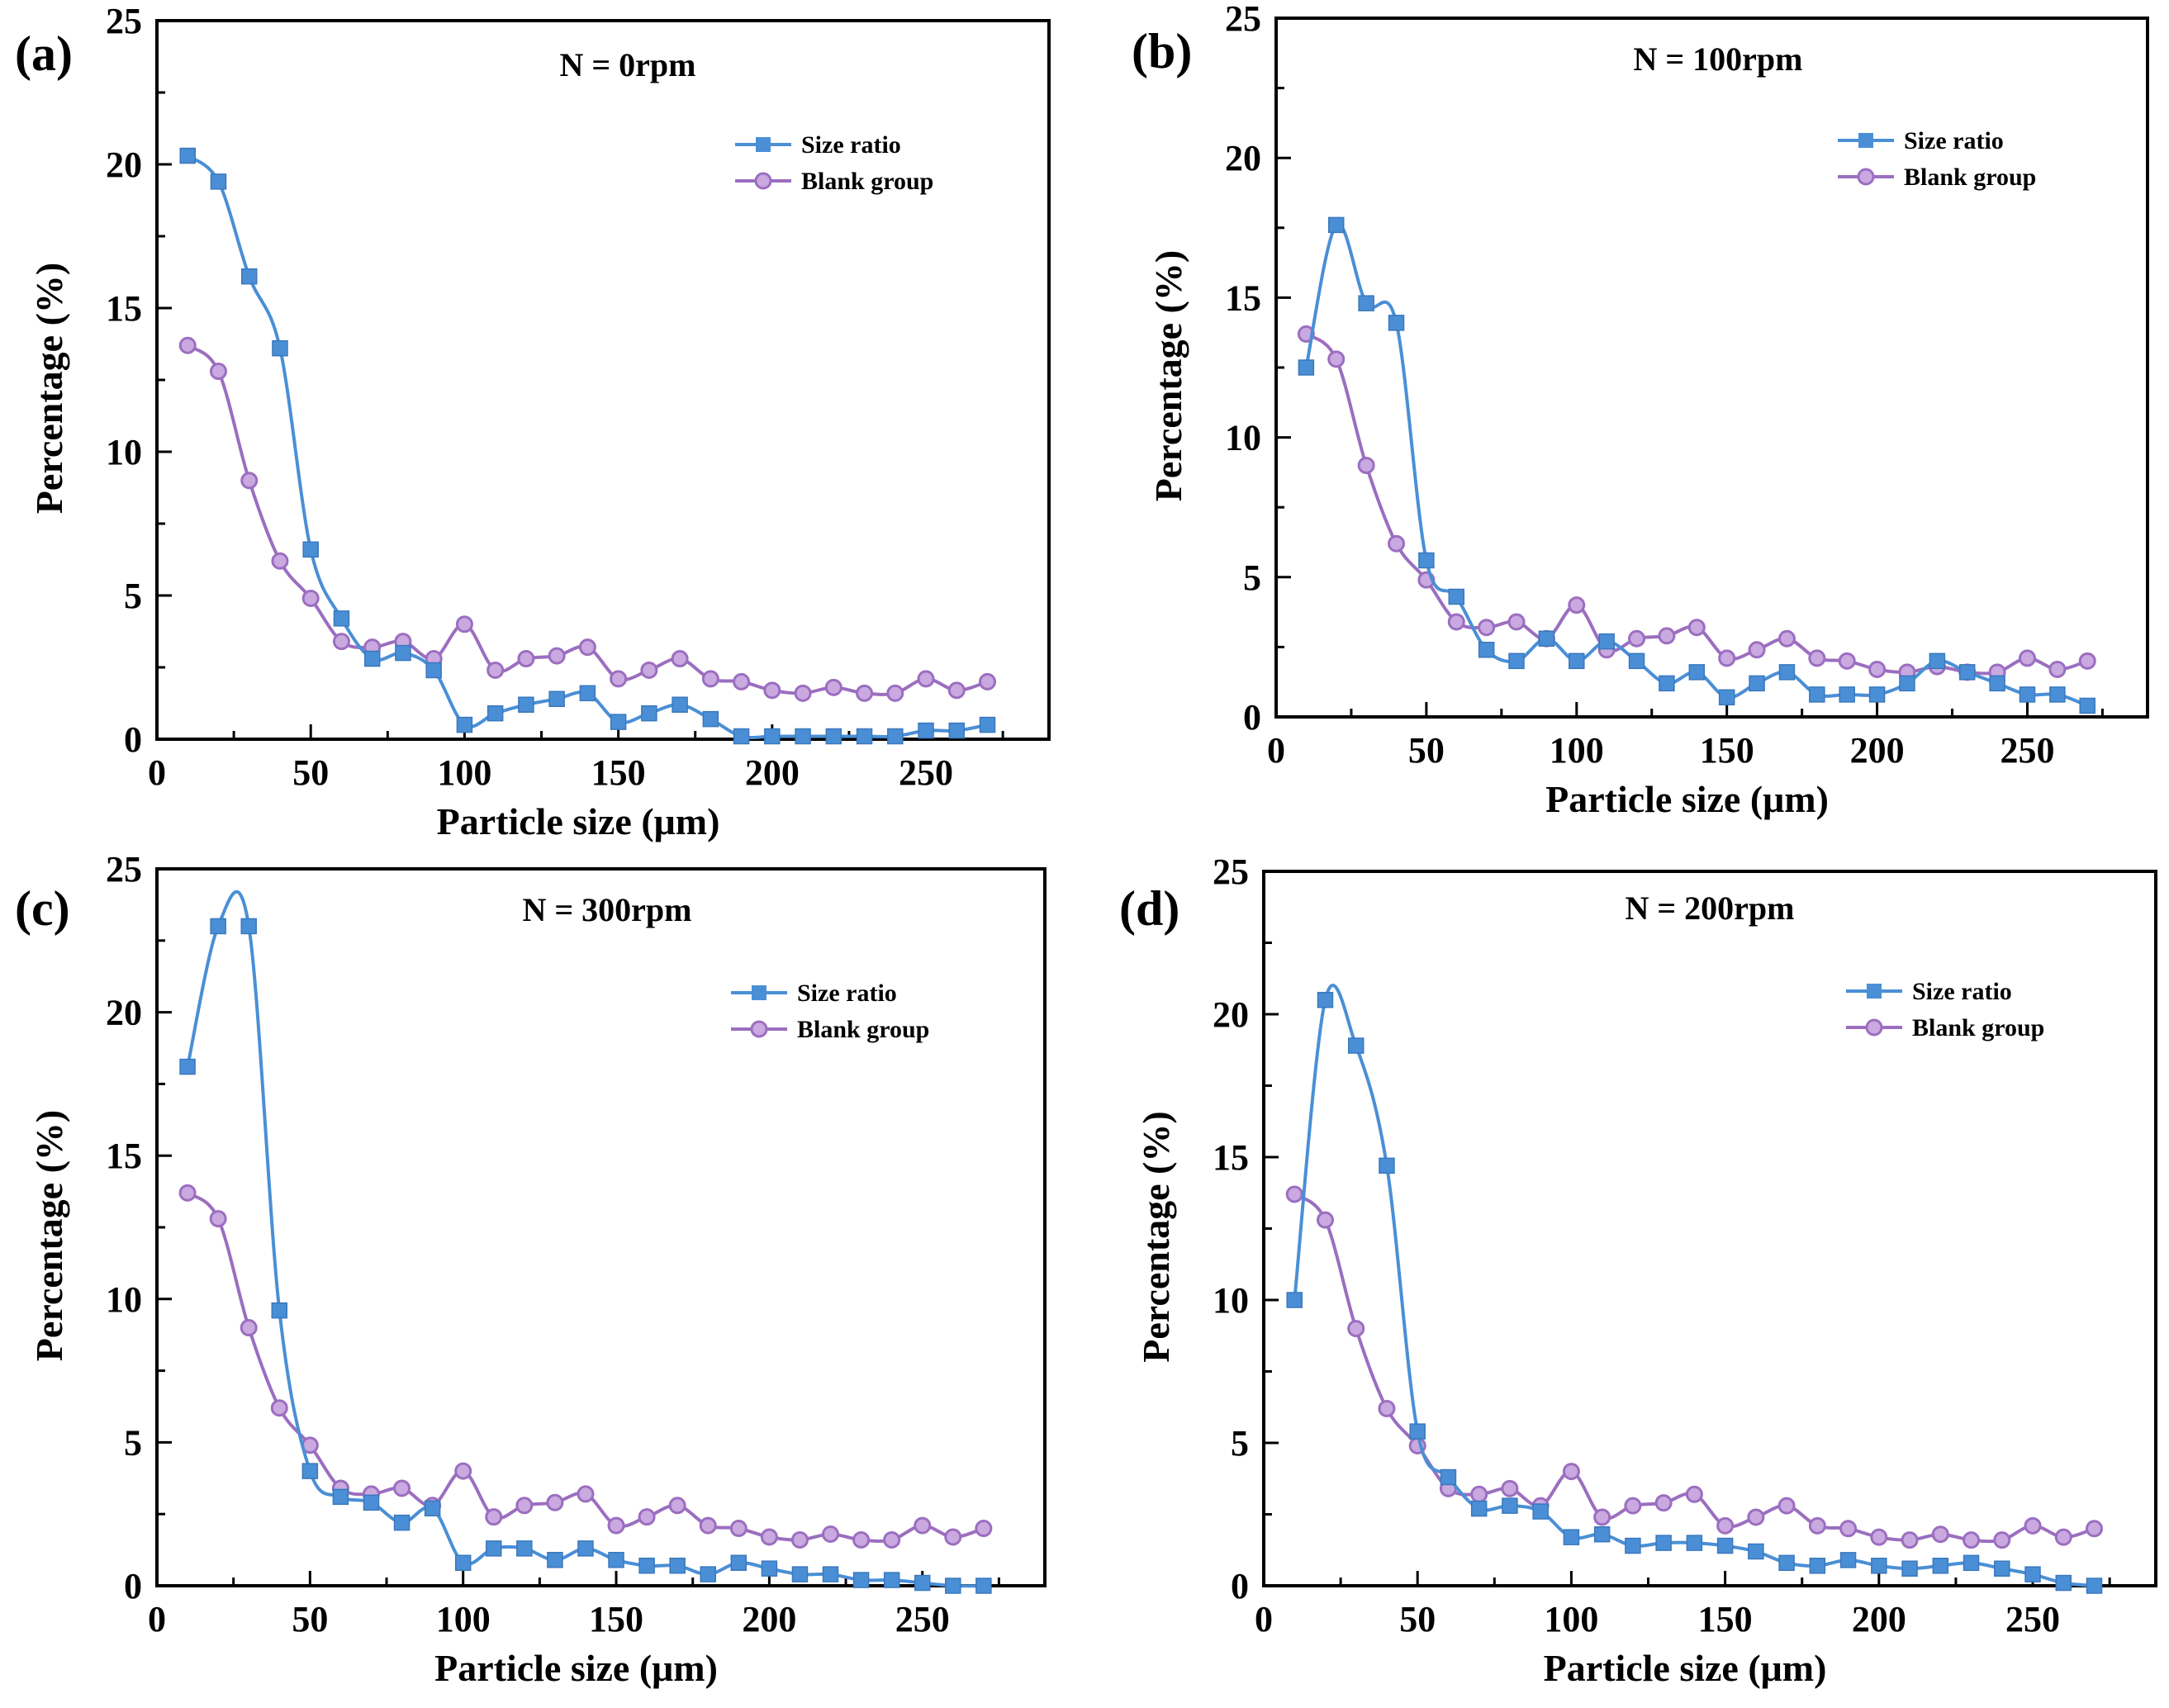 Image resolution: width=2169 pixels, height=1708 pixels. What do you see at coordinates (310, 1619) in the screenshot?
I see `x-tick-label-c: 50` at bounding box center [310, 1619].